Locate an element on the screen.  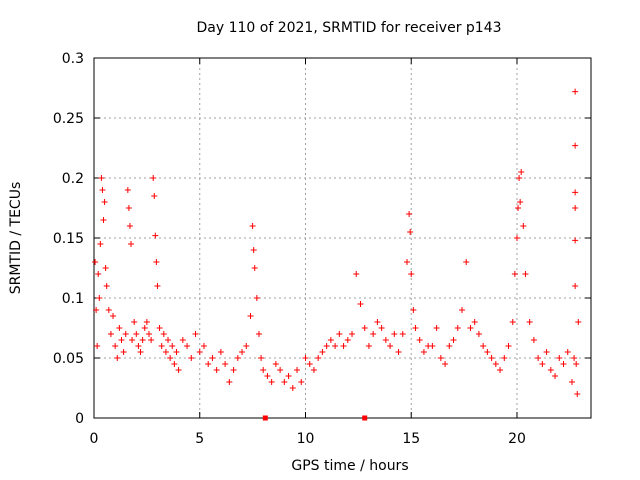
x-tick-label: 5 is located at coordinates (199, 439).